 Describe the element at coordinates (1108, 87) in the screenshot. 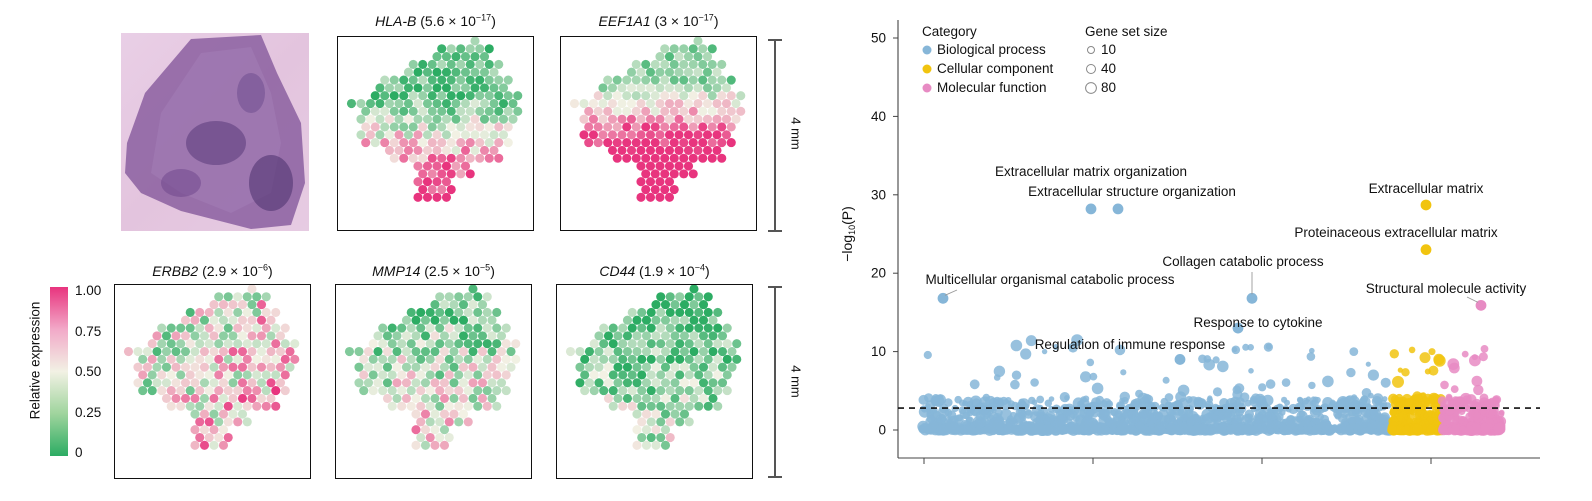

I see `legend-size-item: 80` at that location.